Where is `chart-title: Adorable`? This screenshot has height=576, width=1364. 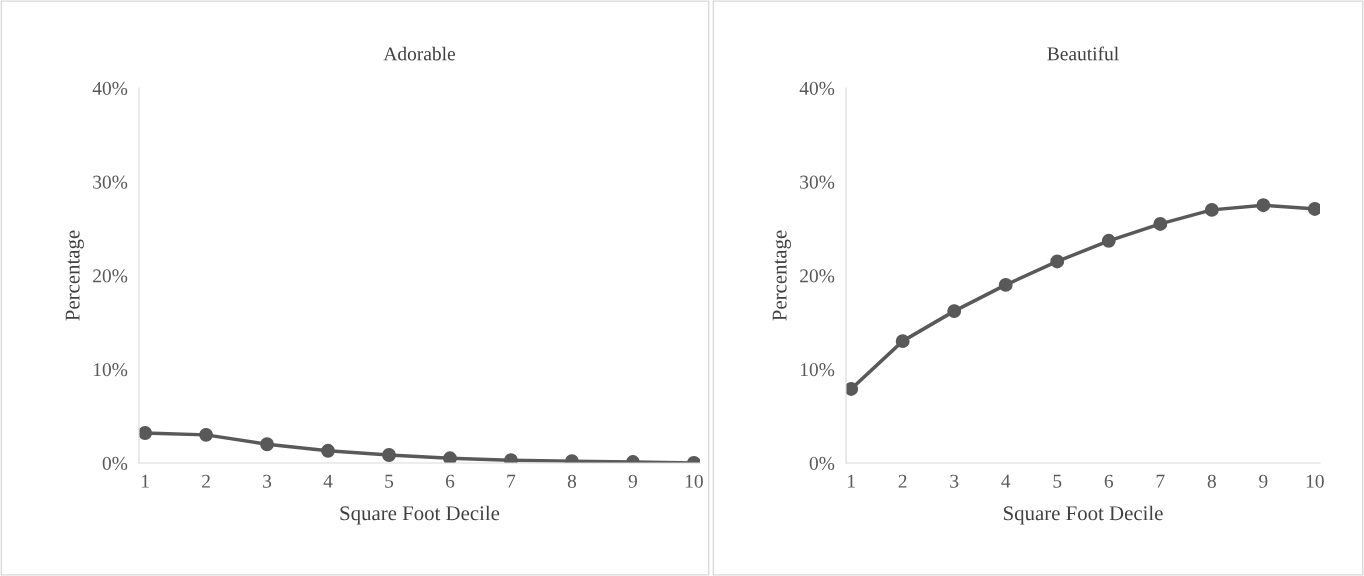 chart-title: Adorable is located at coordinates (419, 53).